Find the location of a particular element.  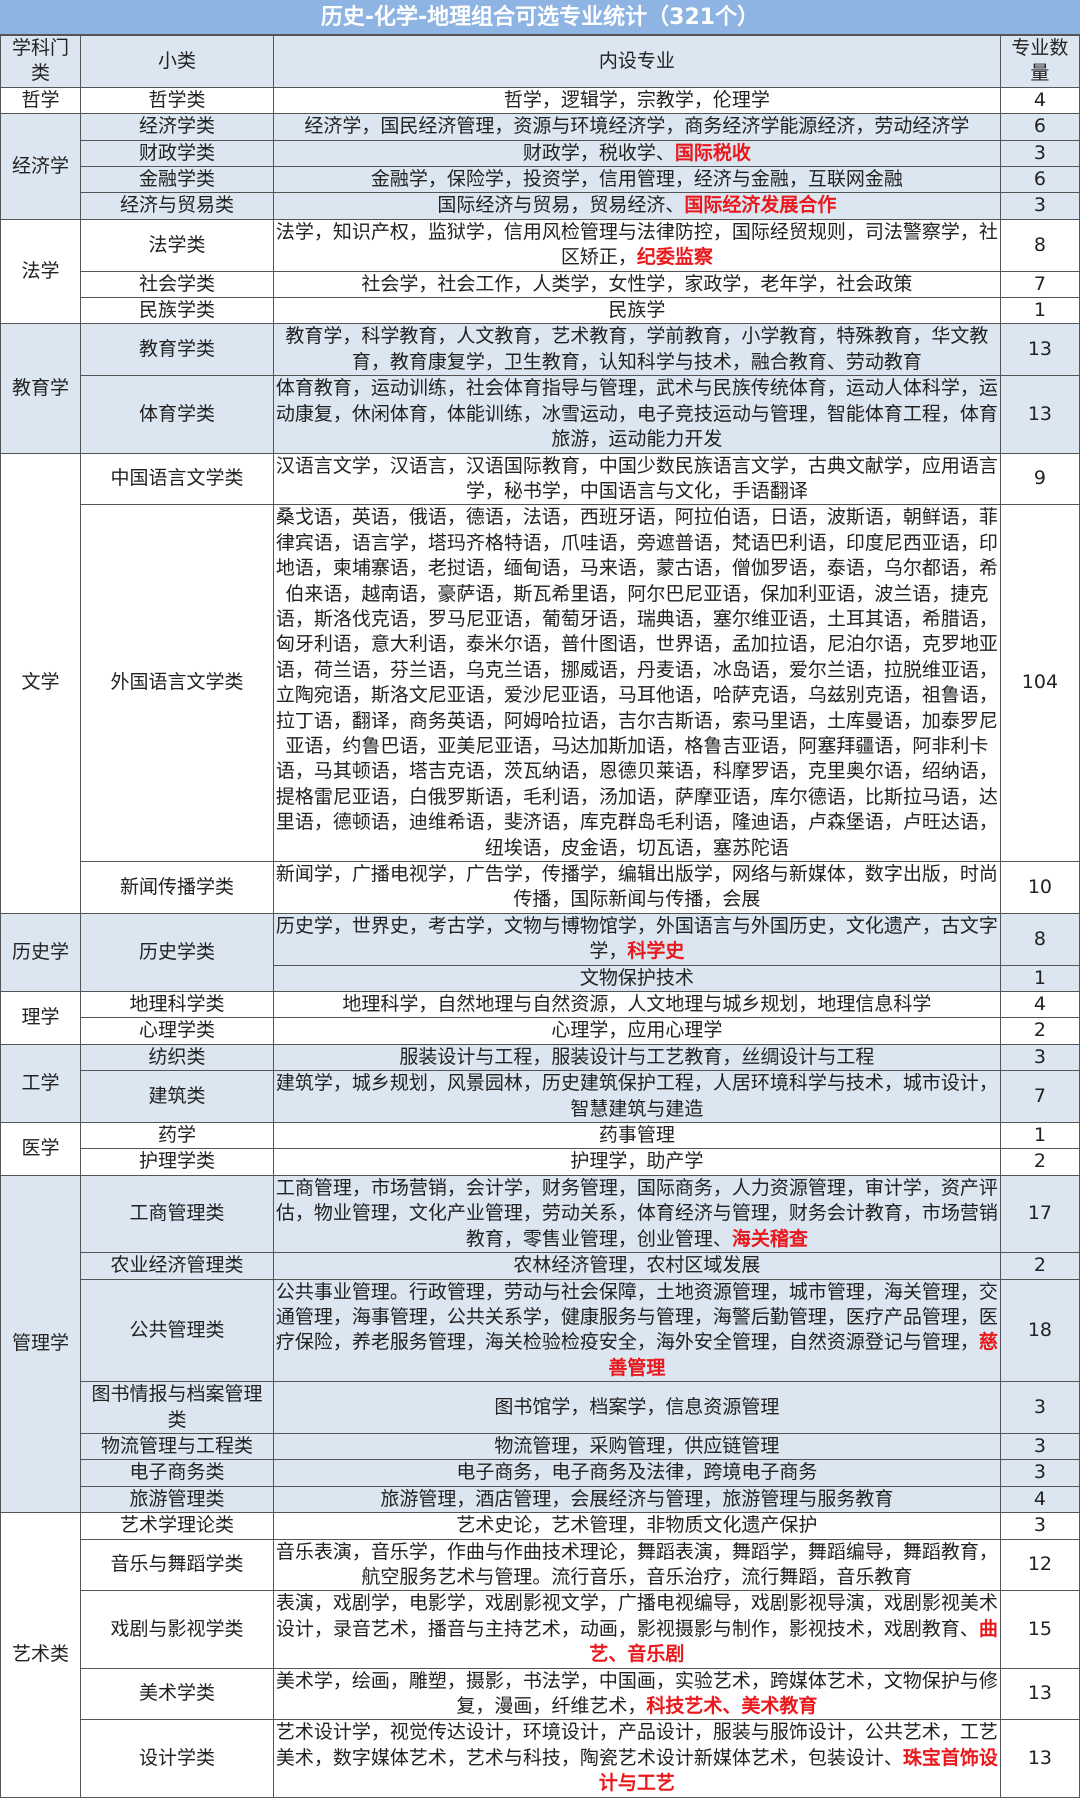

majors-text: 经济学，国民经济管理，资源与环境经济学，商务经济学能源经济，劳动经济学 is located at coordinates (637, 126).